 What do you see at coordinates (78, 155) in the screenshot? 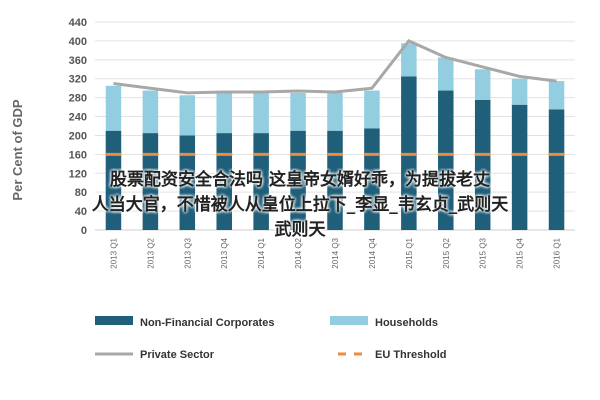
I see `y-tick-label: 160` at bounding box center [78, 155].